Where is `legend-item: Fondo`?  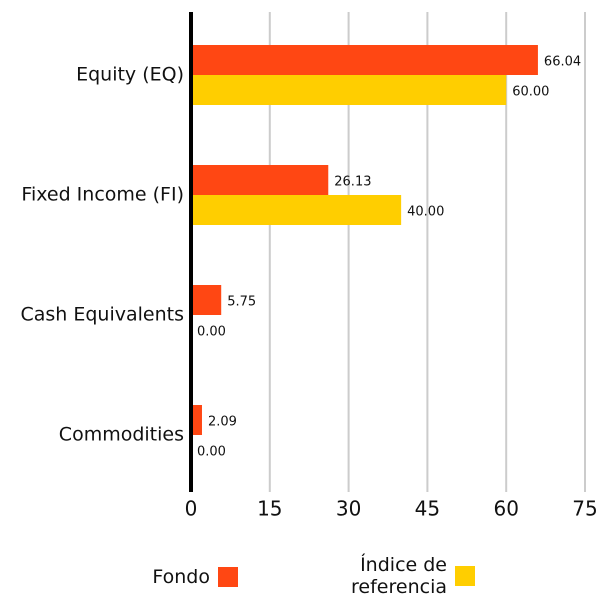
legend-item: Fondo is located at coordinates (179, 577).